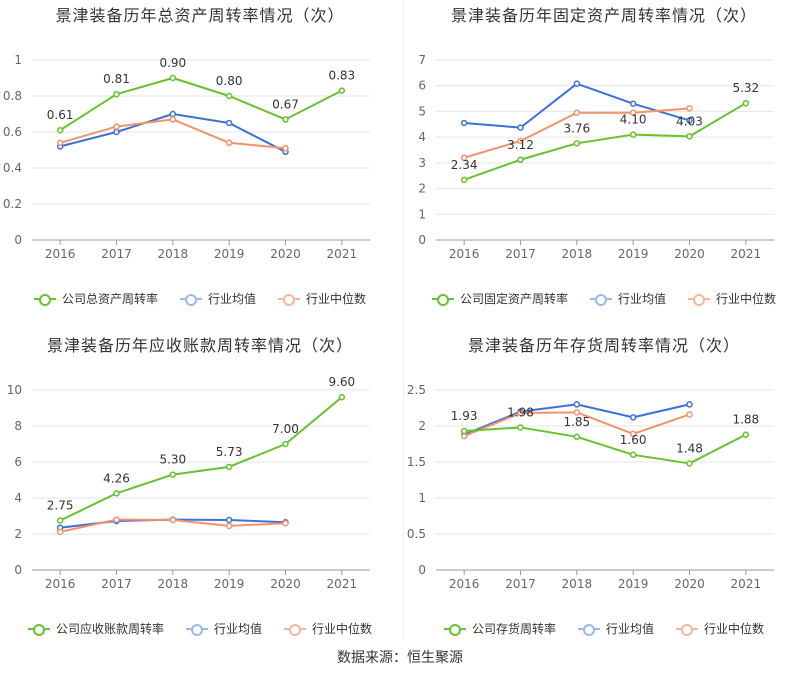 The width and height of the screenshot is (800, 689). What do you see at coordinates (464, 165) in the screenshot?
I see `data-label: 2.34` at bounding box center [464, 165].